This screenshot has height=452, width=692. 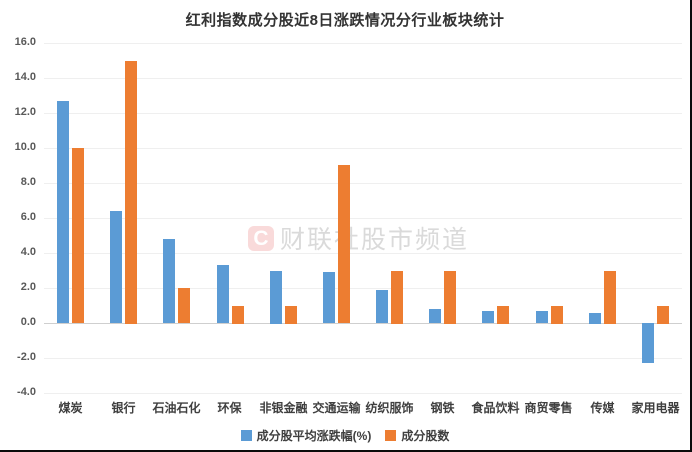 What do you see at coordinates (595, 318) in the screenshot?
I see `bar-change-传媒` at bounding box center [595, 318].